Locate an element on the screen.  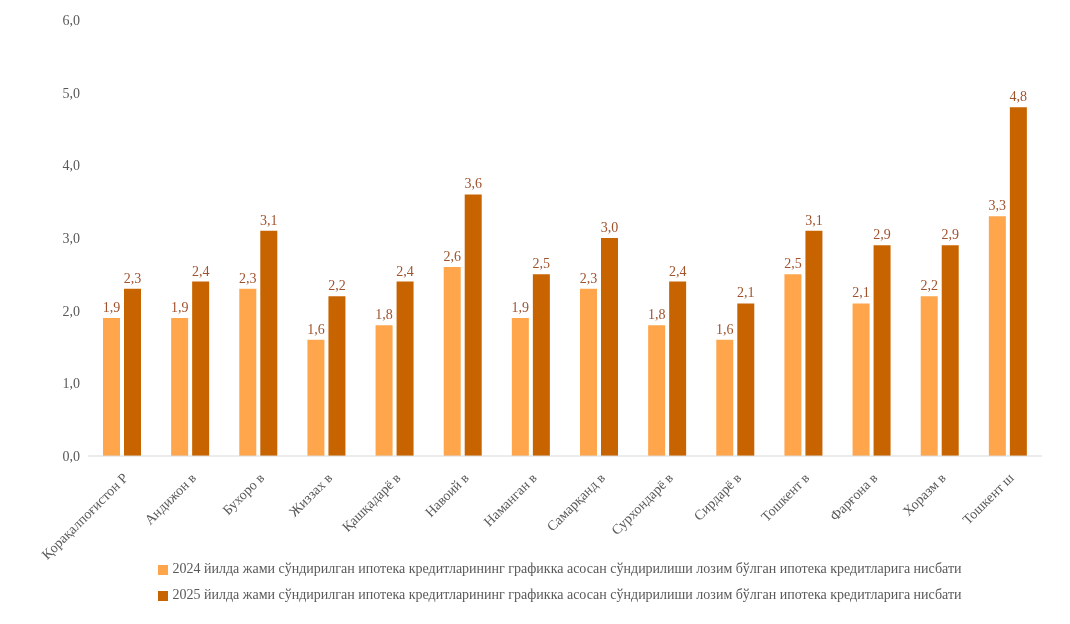
legend-label: 2025 йилда жами сўндирилган ипотека кредитларининг графикка асосан сўндирилиши лозим бўлган ипотека кредитларига нисбати is located at coordinates (567, 594).